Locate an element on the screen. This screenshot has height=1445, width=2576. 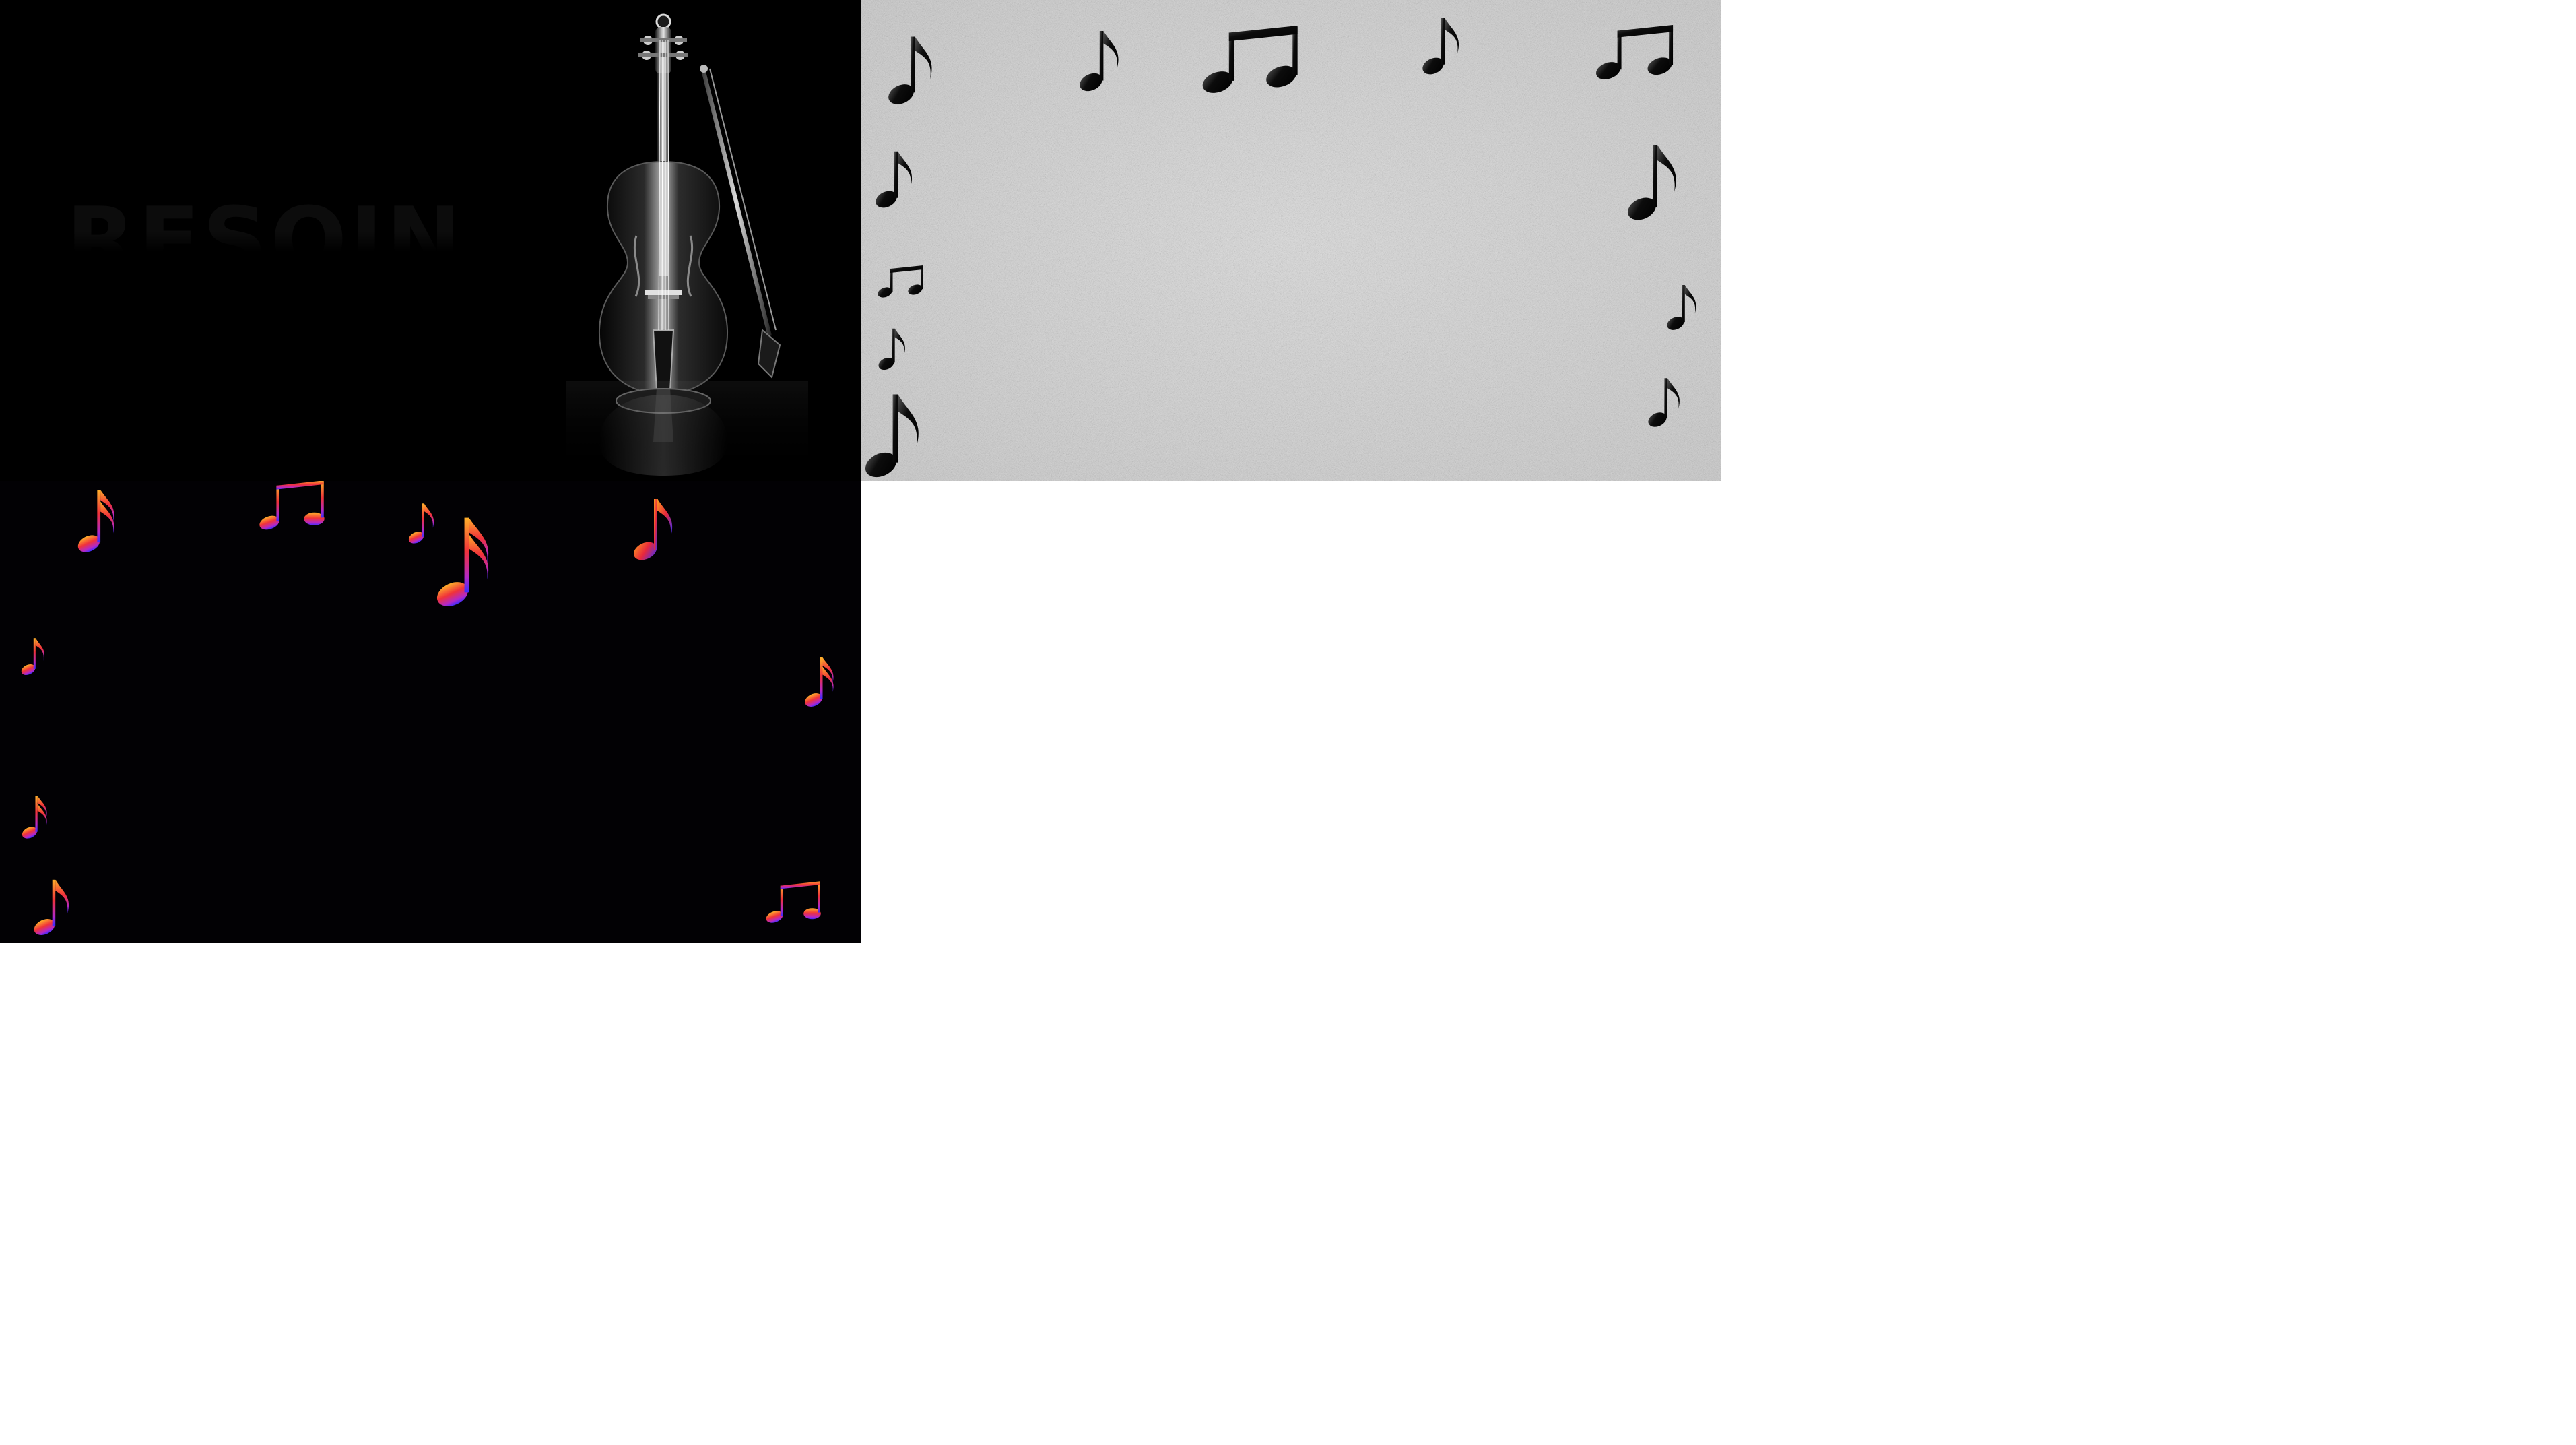
violin-reflection-icon is located at coordinates (687, 431).